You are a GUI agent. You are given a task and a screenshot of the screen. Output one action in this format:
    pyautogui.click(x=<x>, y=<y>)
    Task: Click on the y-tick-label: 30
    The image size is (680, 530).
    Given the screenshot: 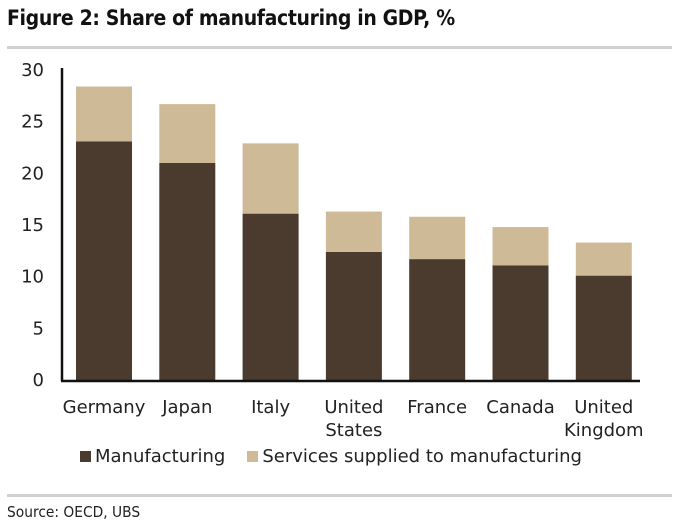 What is the action you would take?
    pyautogui.click(x=32, y=70)
    